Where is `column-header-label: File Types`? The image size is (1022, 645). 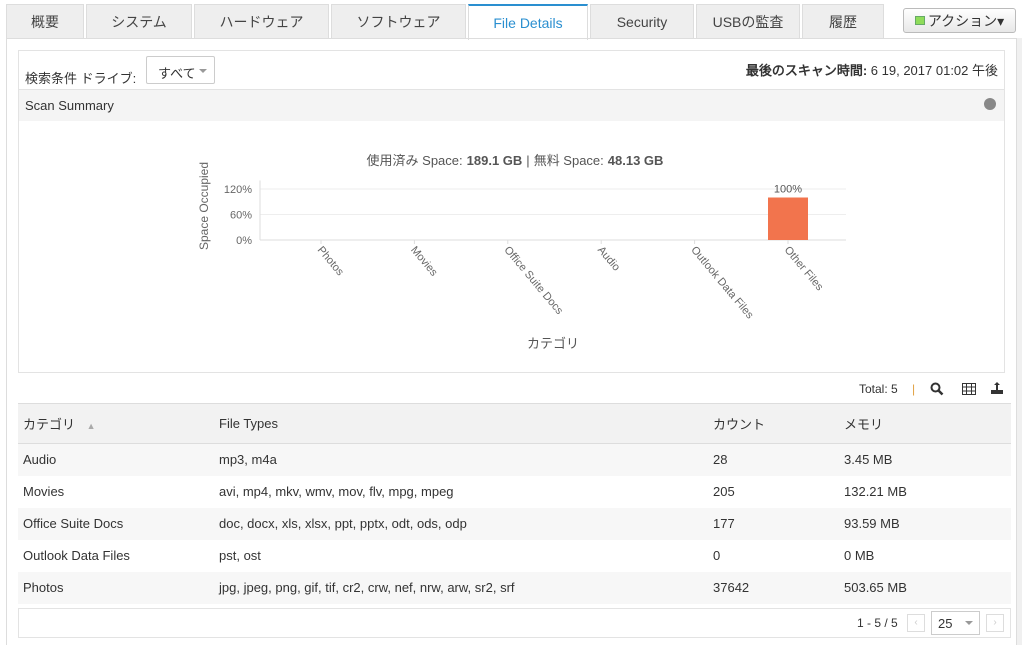 column-header-label: File Types is located at coordinates (249, 423).